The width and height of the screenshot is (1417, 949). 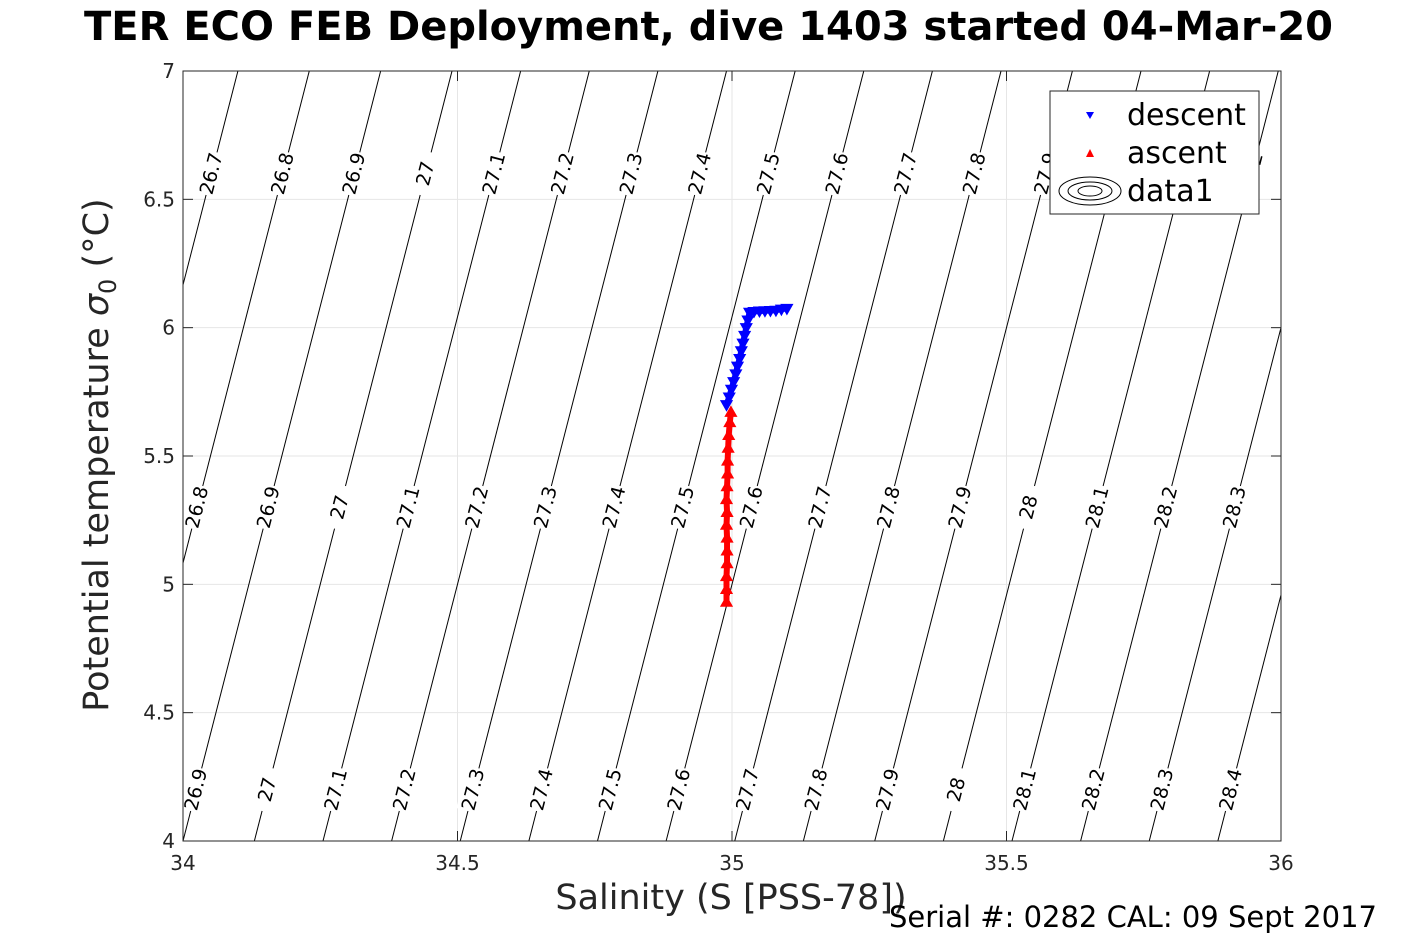 I want to click on x-tick-label-1: 34.5, so click(x=457, y=863).